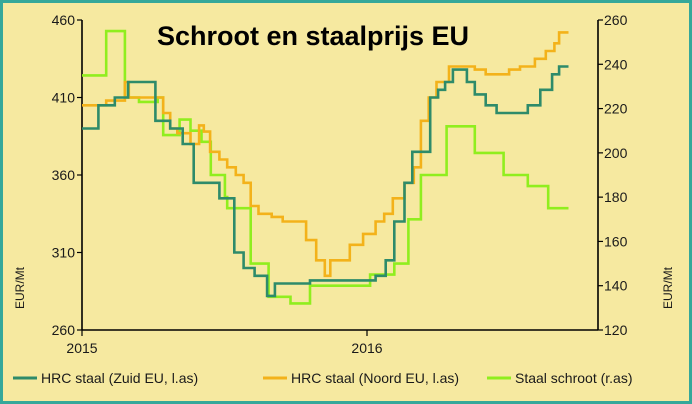 This screenshot has width=692, height=404. I want to click on y-right-tick-label: 180, so click(616, 197).